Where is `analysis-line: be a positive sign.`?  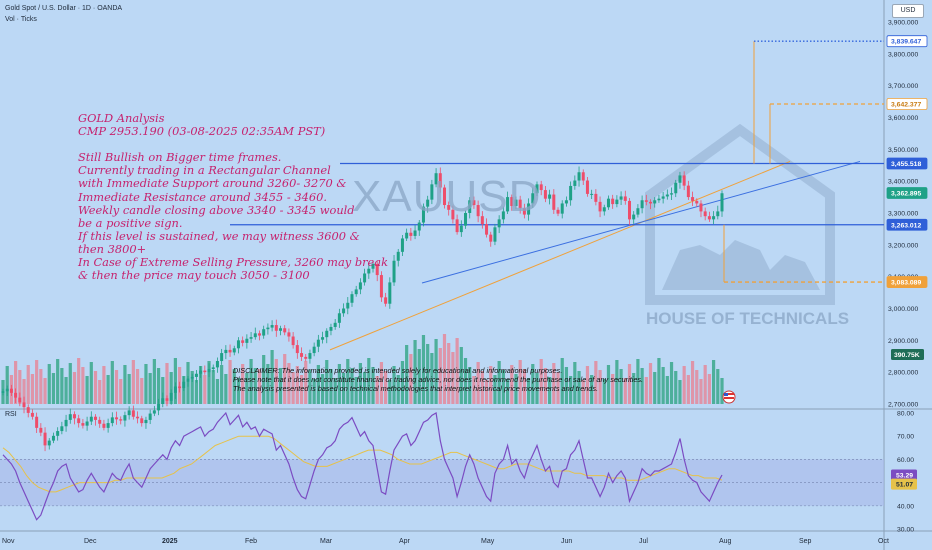 analysis-line: be a positive sign. is located at coordinates (130, 222).